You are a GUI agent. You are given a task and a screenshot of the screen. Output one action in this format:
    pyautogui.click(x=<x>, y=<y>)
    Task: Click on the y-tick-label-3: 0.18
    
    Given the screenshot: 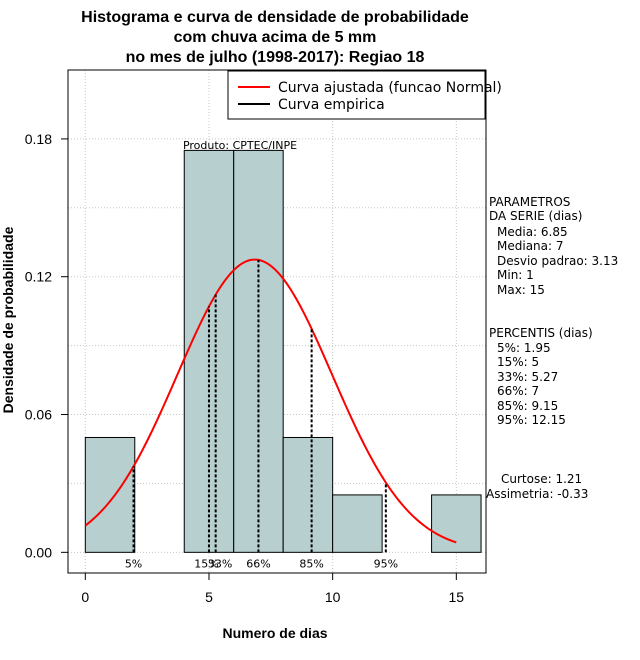 What is the action you would take?
    pyautogui.click(x=38, y=139)
    